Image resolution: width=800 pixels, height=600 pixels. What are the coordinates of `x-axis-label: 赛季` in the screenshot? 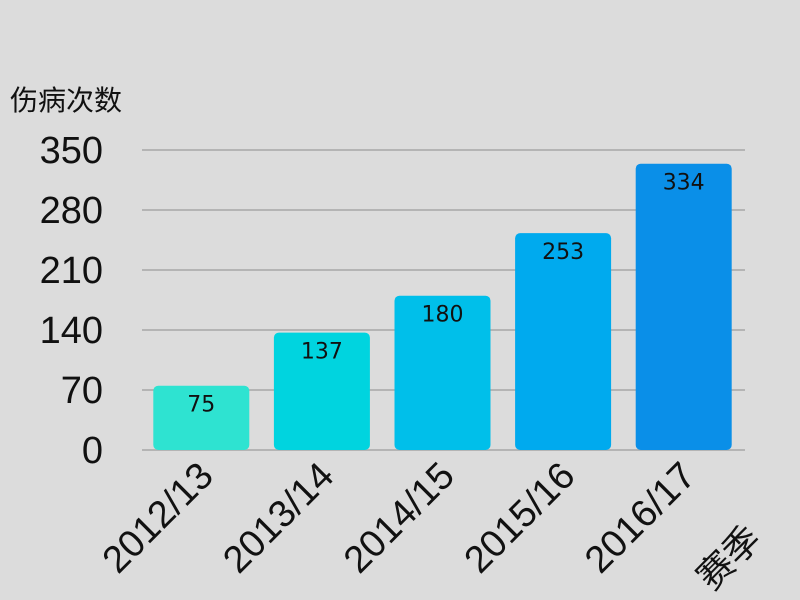 It's located at (729, 558).